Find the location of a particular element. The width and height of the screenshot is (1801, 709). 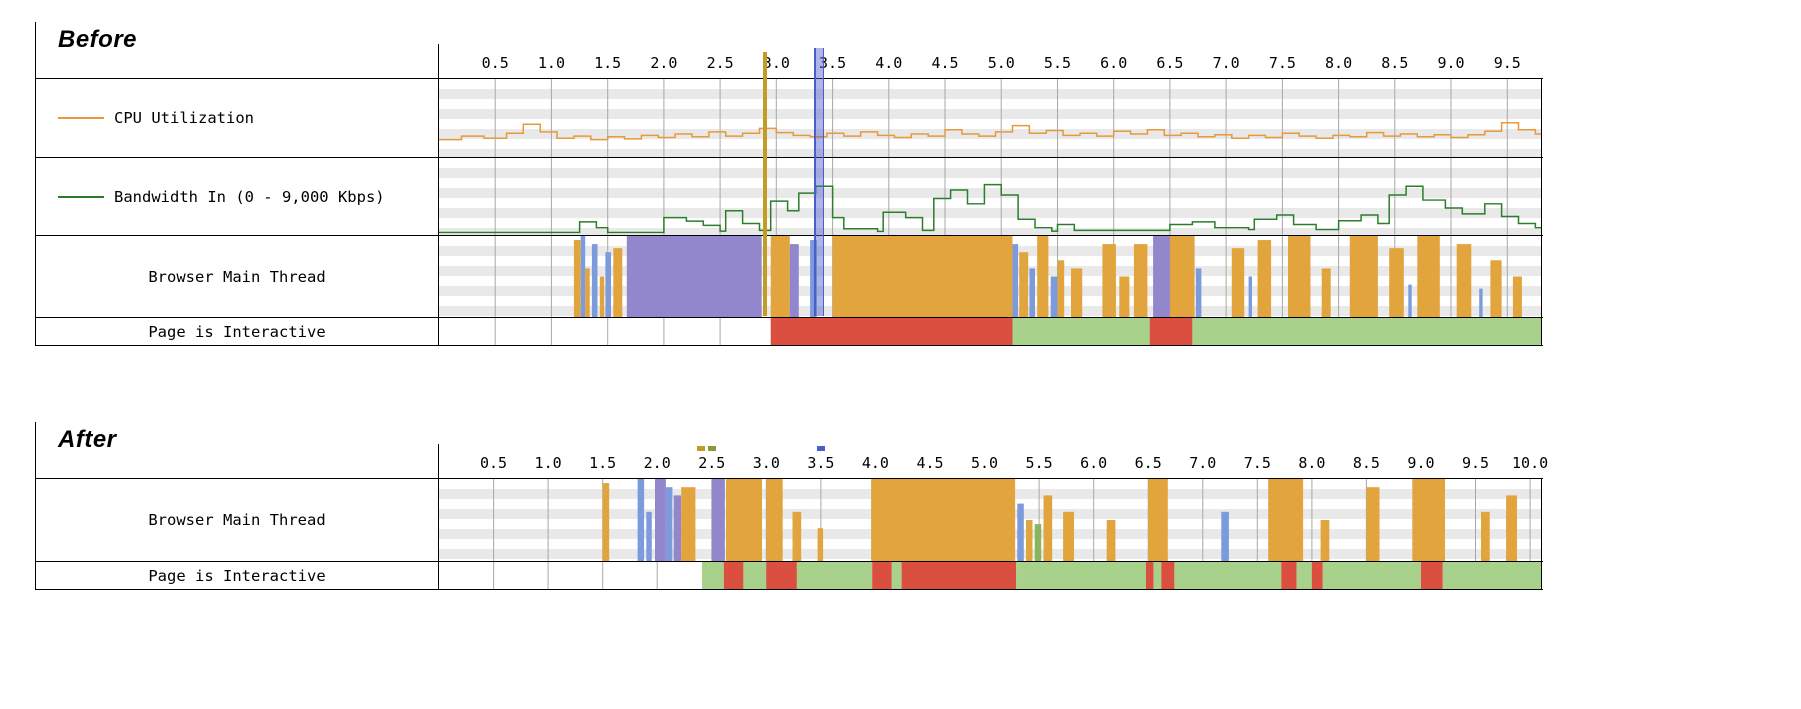

row-label-cell: Bandwidth In (0 - 9,000 Kbps) is located at coordinates (237, 196).